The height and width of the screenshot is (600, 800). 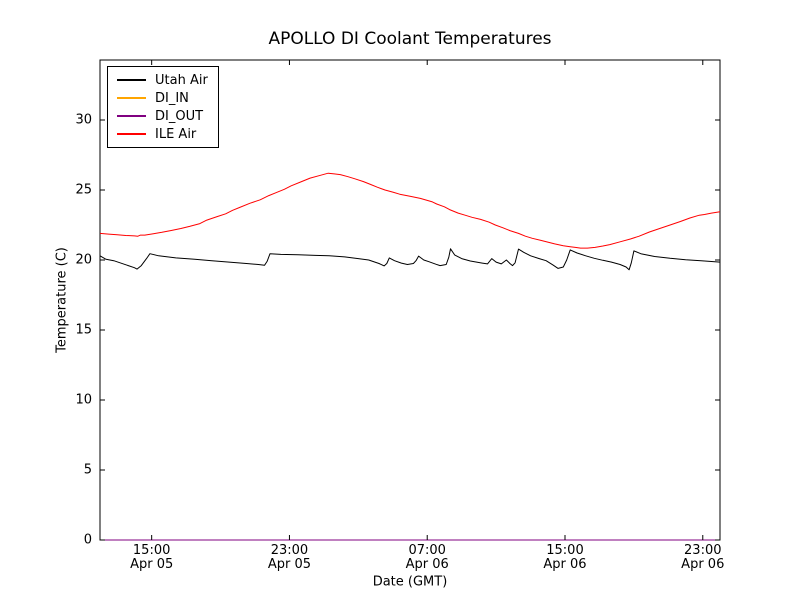 What do you see at coordinates (289, 557) in the screenshot?
I see `x-tick-label: 23:00 Apr 05` at bounding box center [289, 557].